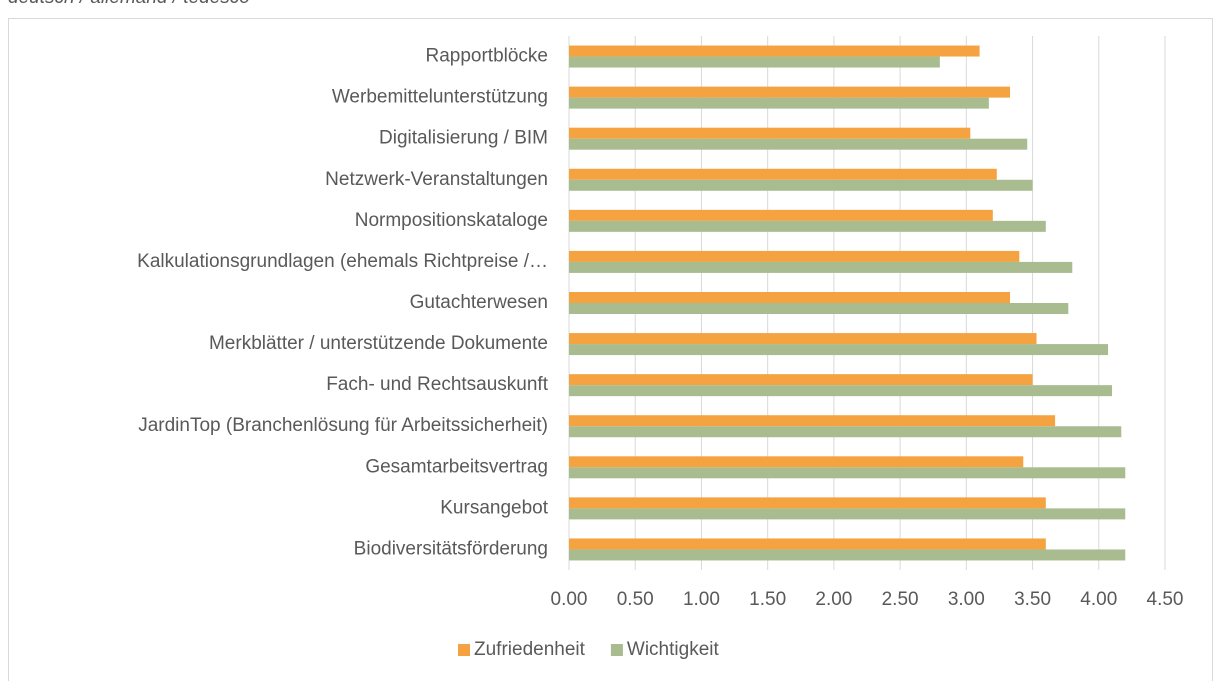 The width and height of the screenshot is (1217, 681). Describe the element at coordinates (436, 179) in the screenshot. I see `y-tick-label: Netzwerk-Veranstaltungen` at that location.